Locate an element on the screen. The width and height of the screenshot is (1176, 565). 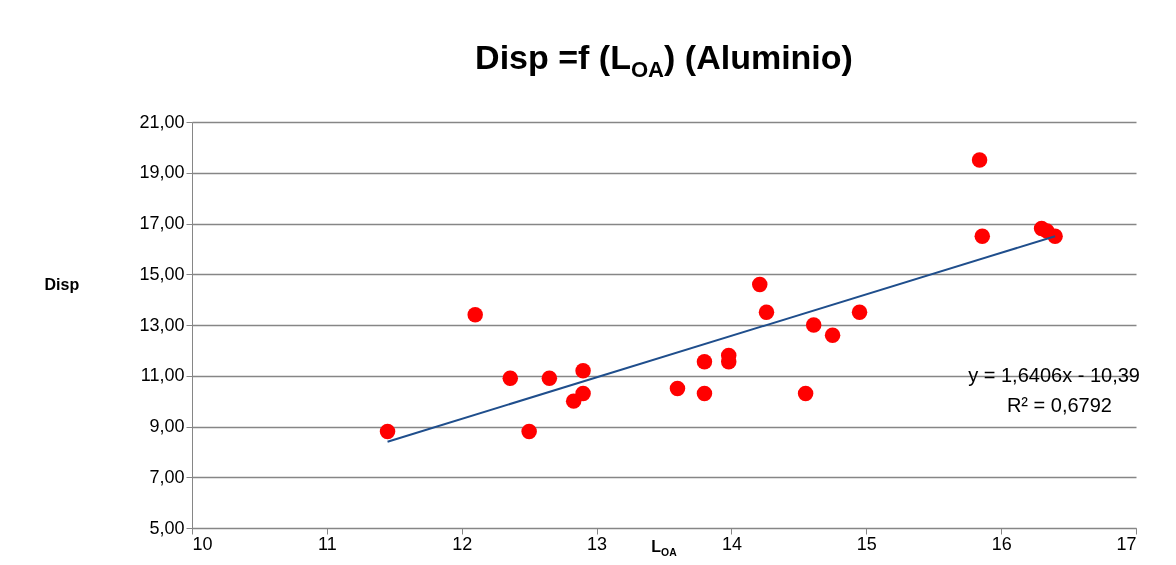
x-tick-label: 10 is located at coordinates (202, 543).